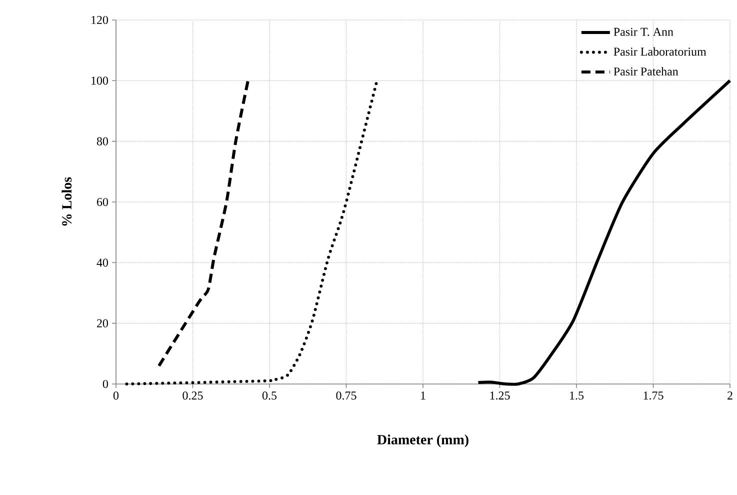 The image size is (737, 495). Describe the element at coordinates (660, 51) in the screenshot. I see `legend-label: Pasir Laboratorium` at that location.